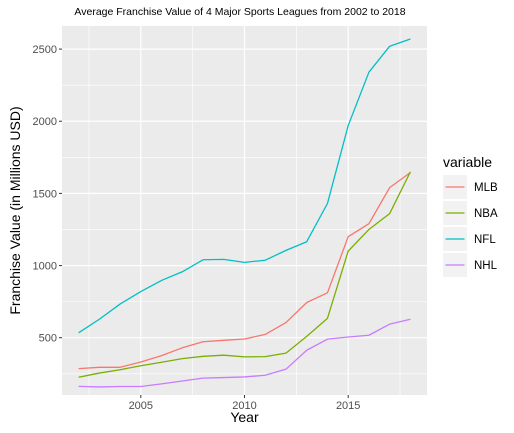 This screenshot has width=514, height=433. What do you see at coordinates (244, 353) in the screenshot?
I see `series-line-nhl` at bounding box center [244, 353].